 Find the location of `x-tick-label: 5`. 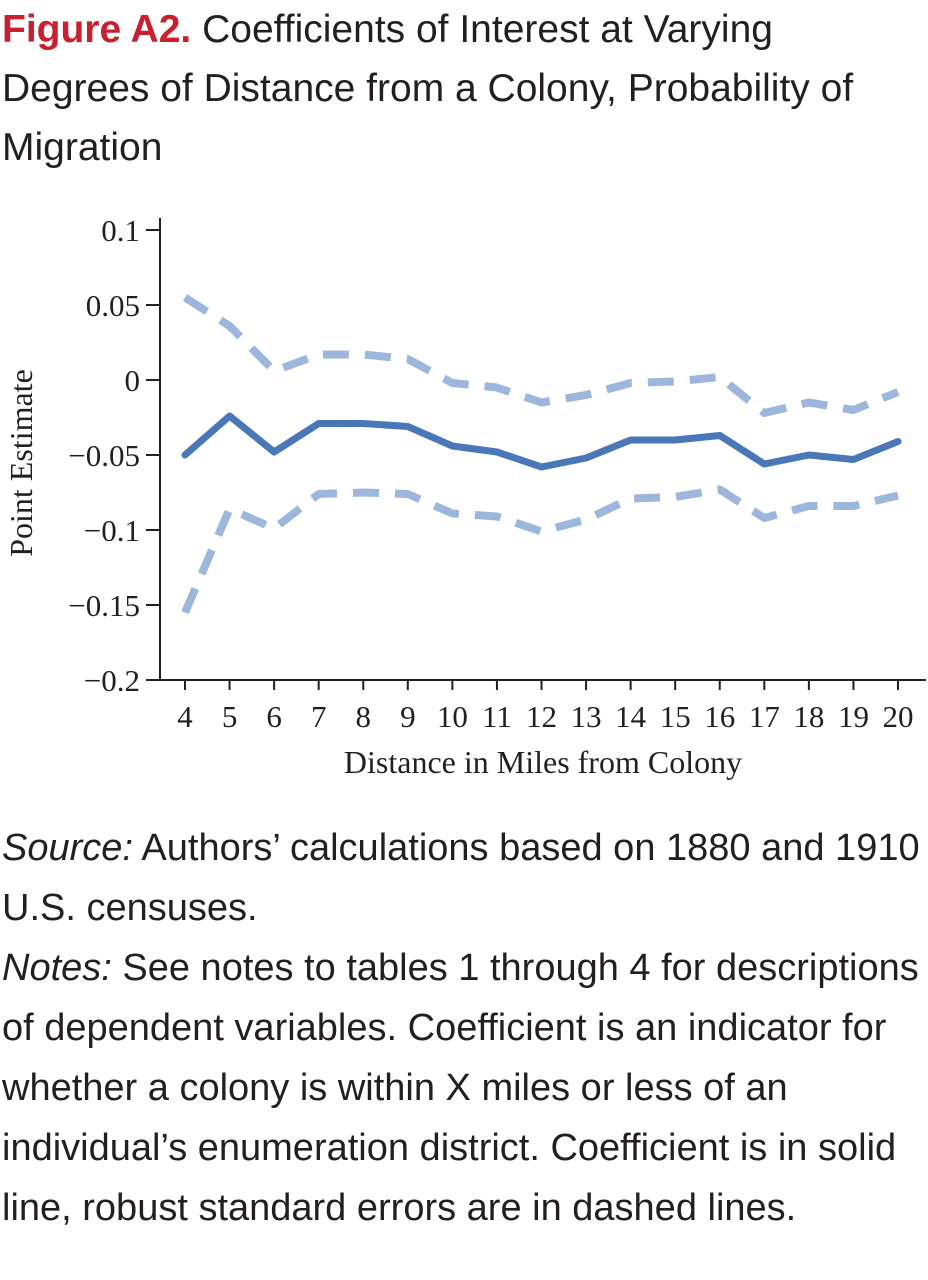

x-tick-label: 5 is located at coordinates (230, 716).